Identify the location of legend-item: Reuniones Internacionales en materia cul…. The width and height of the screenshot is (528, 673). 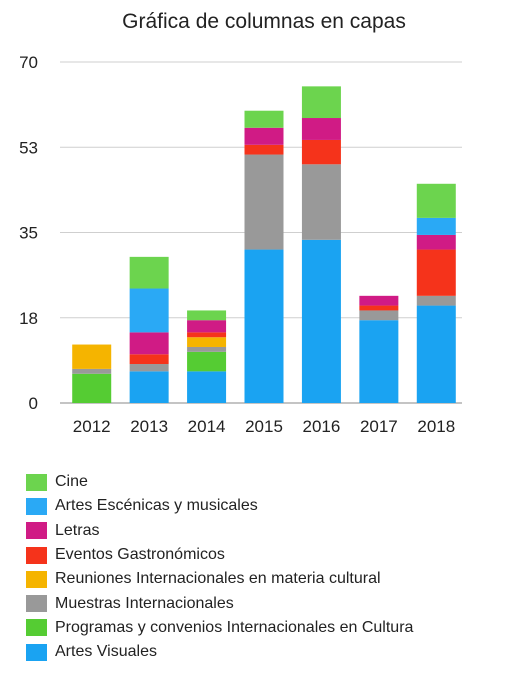
(276, 579).